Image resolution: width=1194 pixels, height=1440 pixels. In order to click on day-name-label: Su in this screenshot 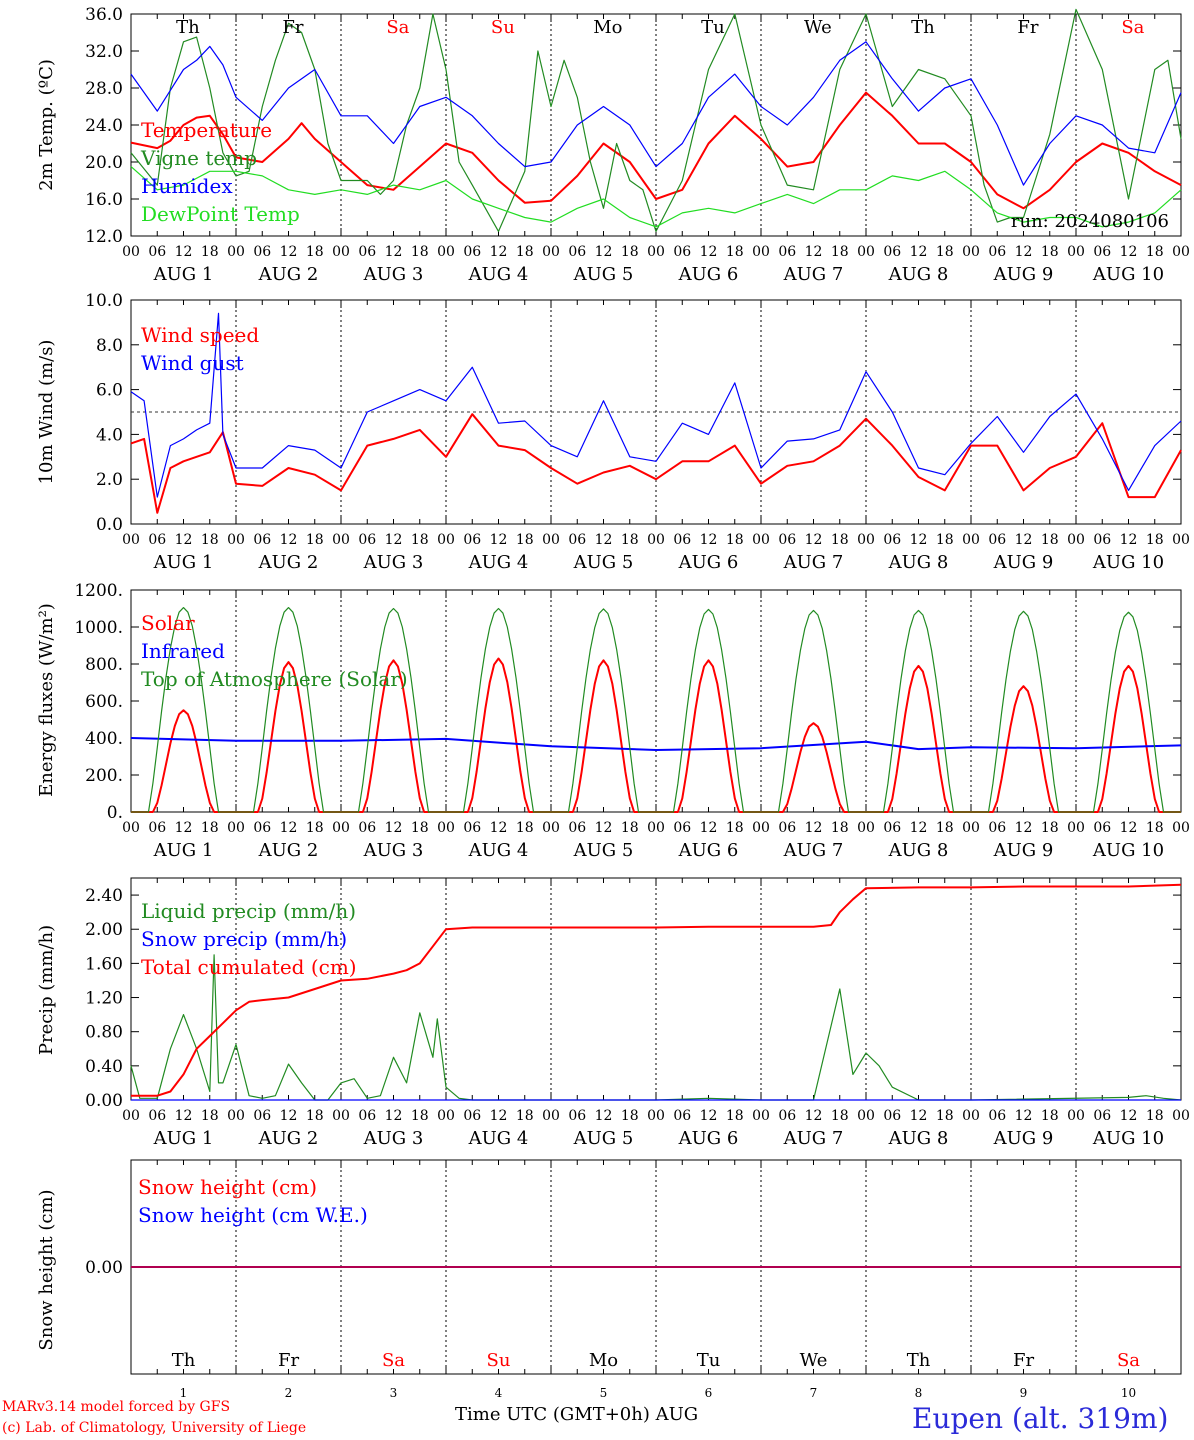, I will do `click(499, 1360)`.